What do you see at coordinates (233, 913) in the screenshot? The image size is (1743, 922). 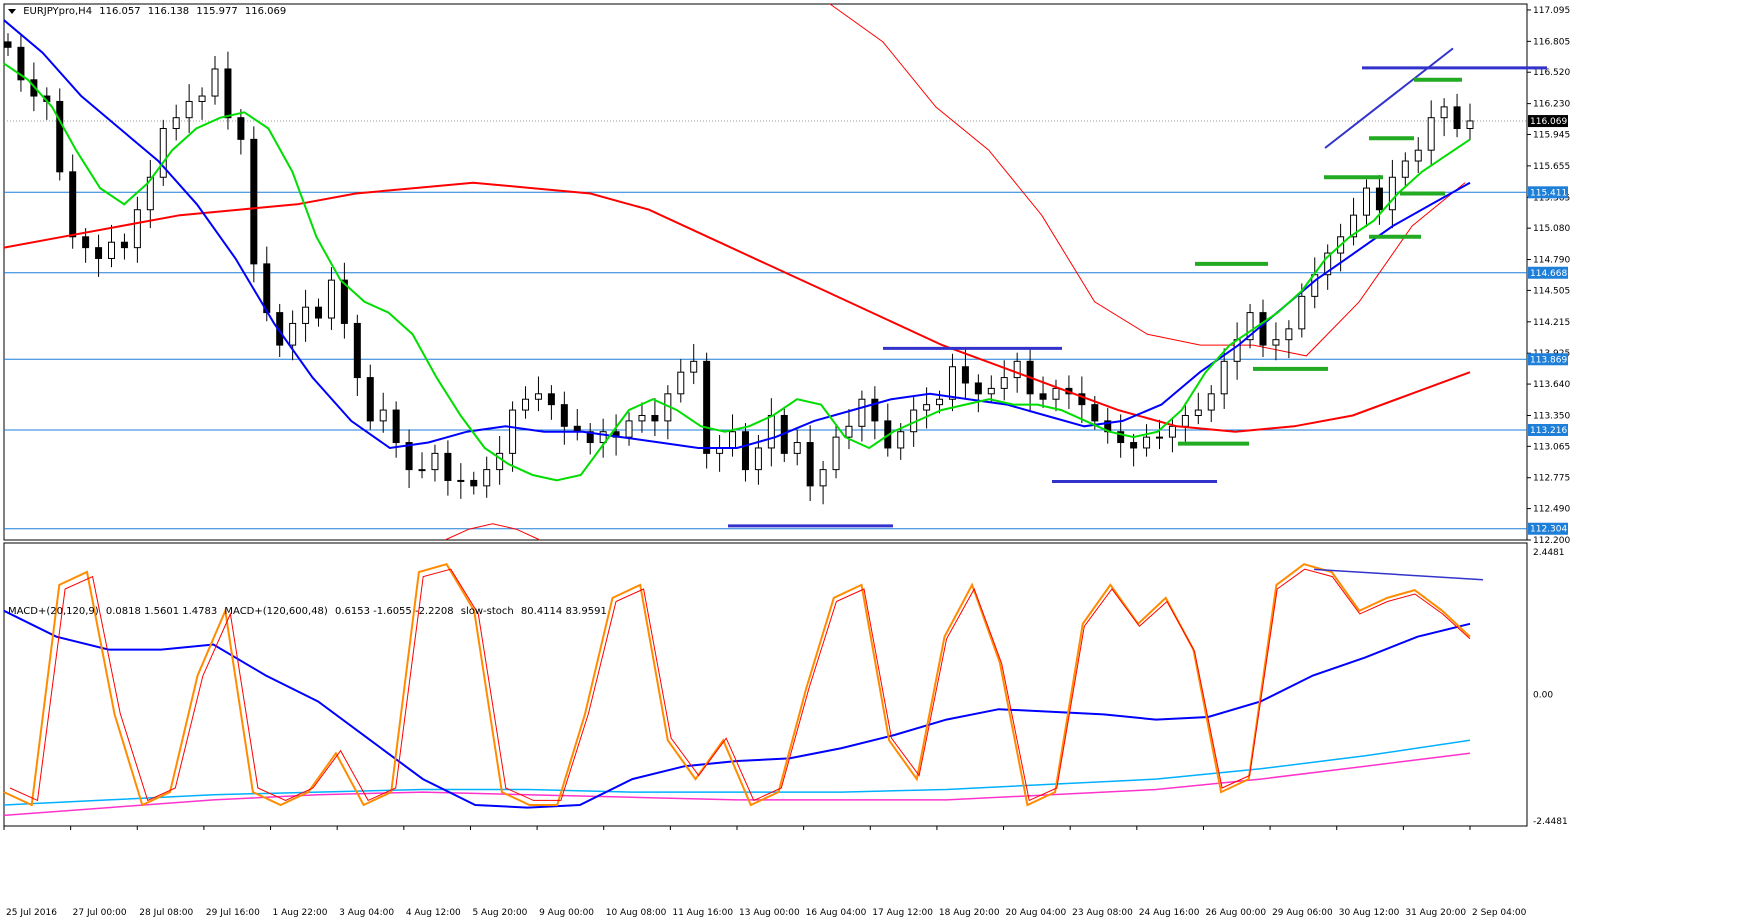 I see `time-axis-label: 29 Jul 16:00` at bounding box center [233, 913].